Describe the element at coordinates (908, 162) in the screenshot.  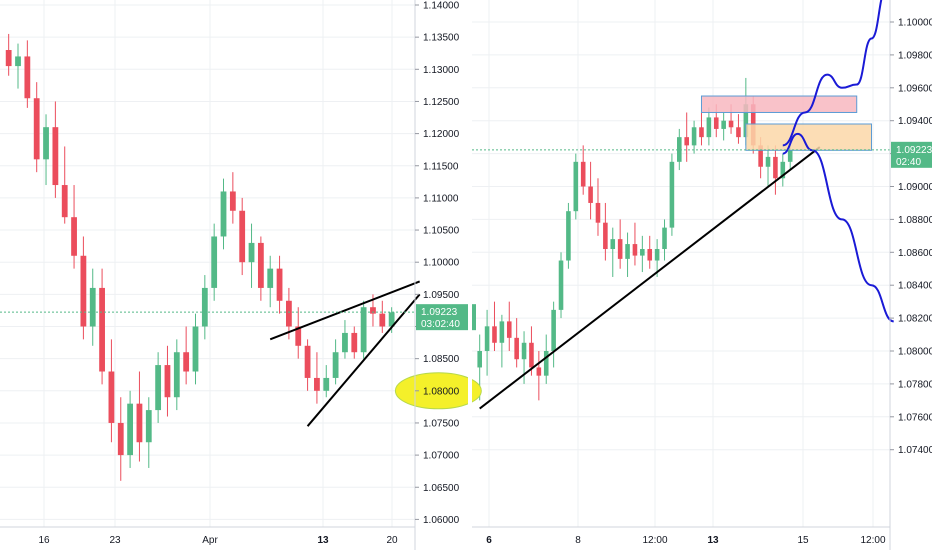
I see `price-badge-countdown: 02:40` at that location.